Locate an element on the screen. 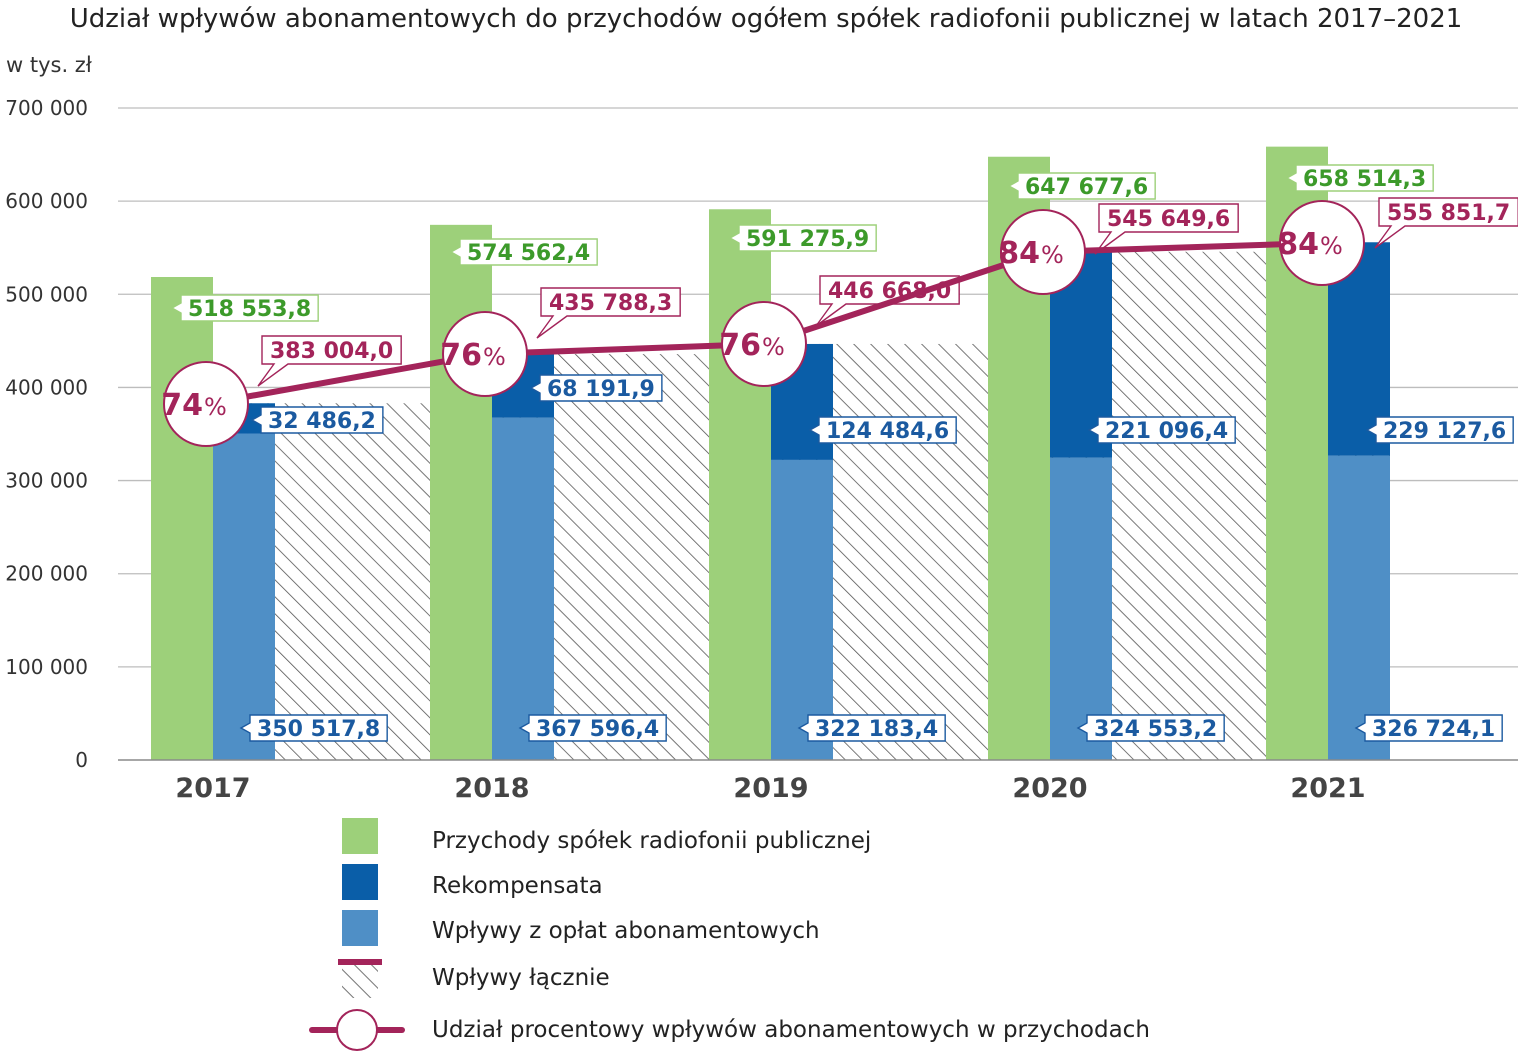  legend-label: Wpływy z opłat abonamentowych is located at coordinates (626, 931).